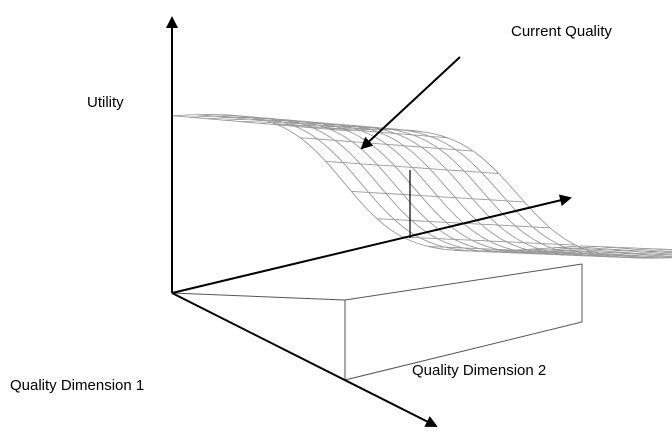 The image size is (672, 436). Describe the element at coordinates (463, 322) in the screenshot. I see `base-right-face` at that location.